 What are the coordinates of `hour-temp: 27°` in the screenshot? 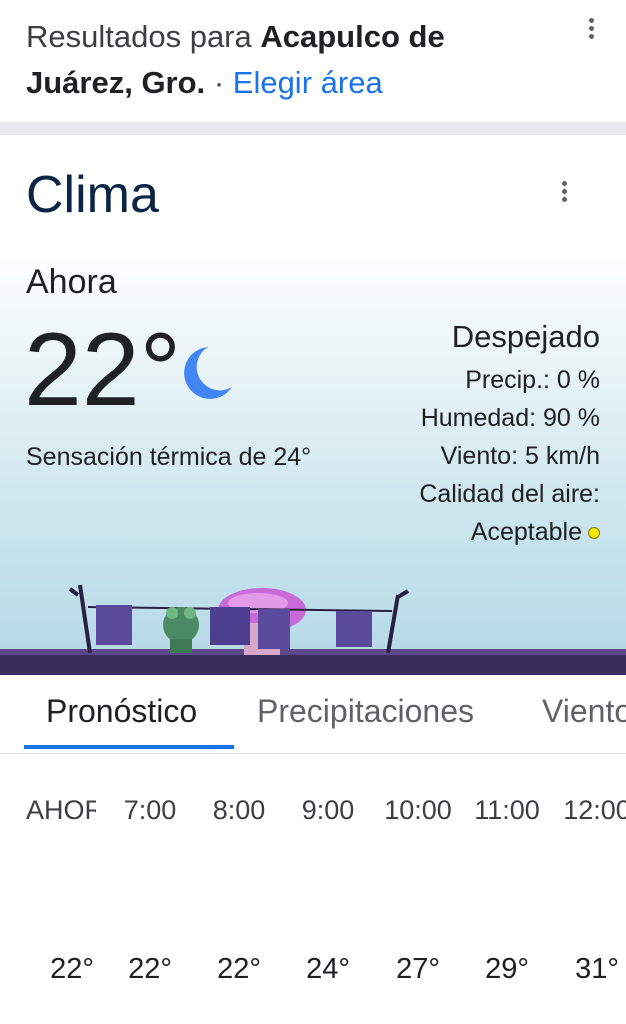 It's located at (418, 969).